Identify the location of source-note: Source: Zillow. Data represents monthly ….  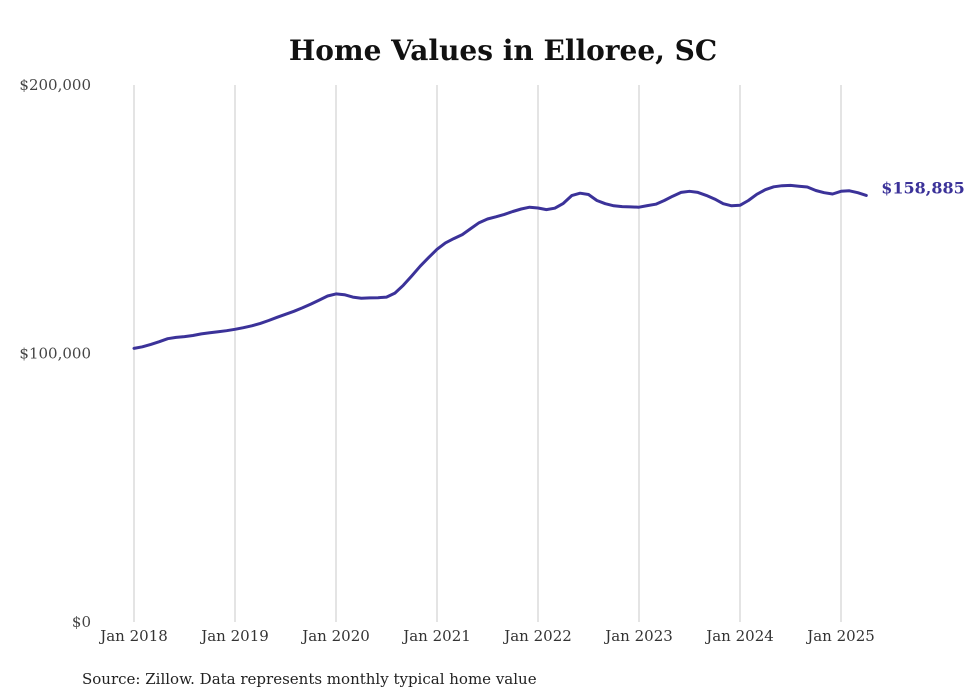
(309, 679).